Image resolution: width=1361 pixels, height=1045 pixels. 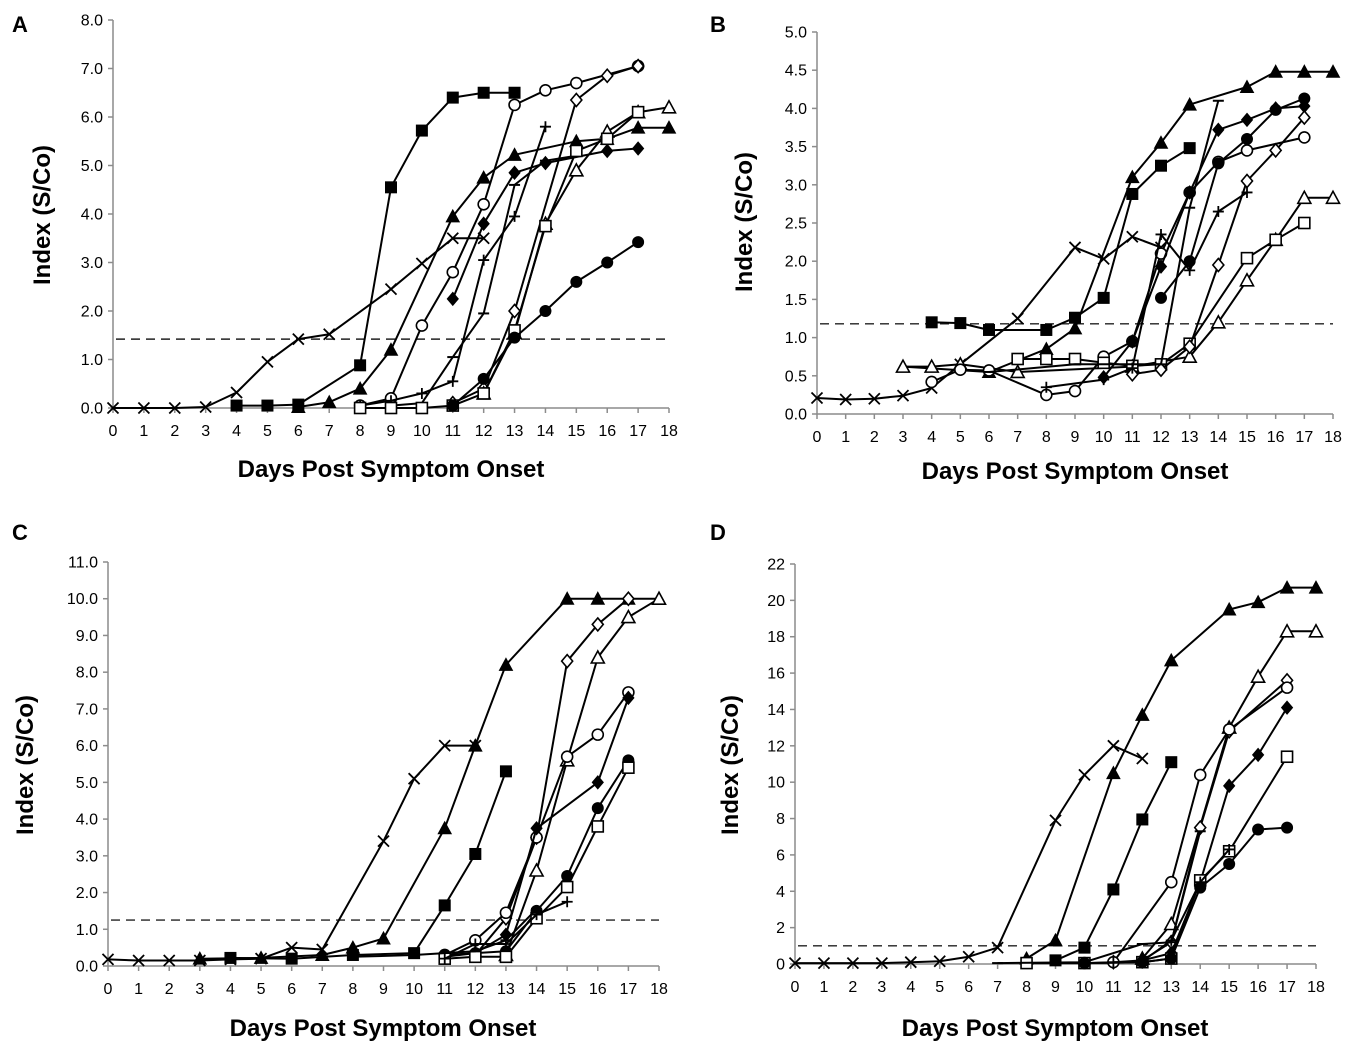 What do you see at coordinates (87, 636) in the screenshot?
I see `y-tick-label: 9.0` at bounding box center [87, 636].